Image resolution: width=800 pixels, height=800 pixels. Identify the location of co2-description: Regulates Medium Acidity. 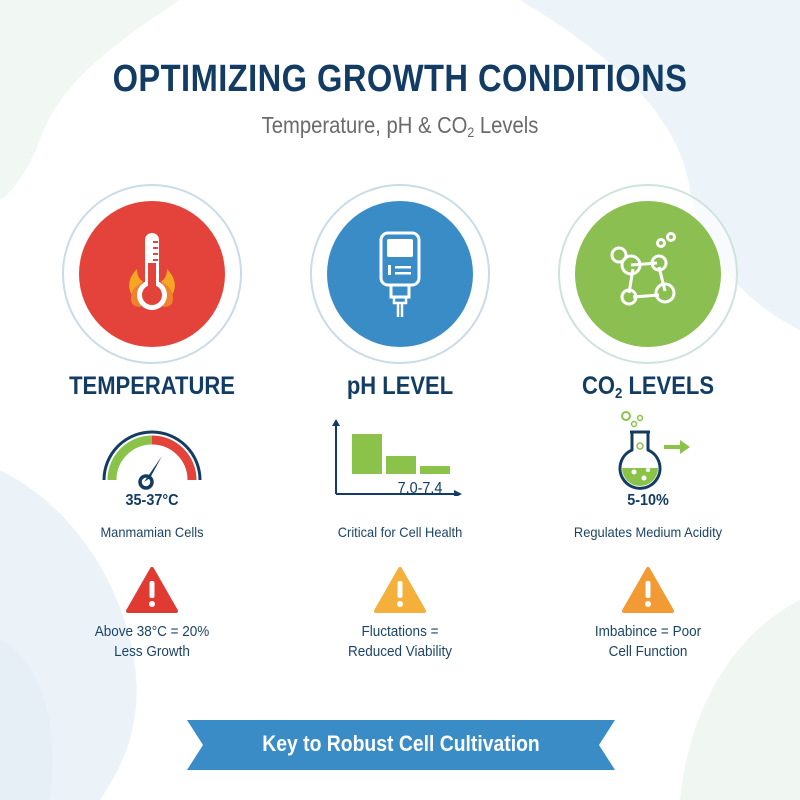
(648, 532).